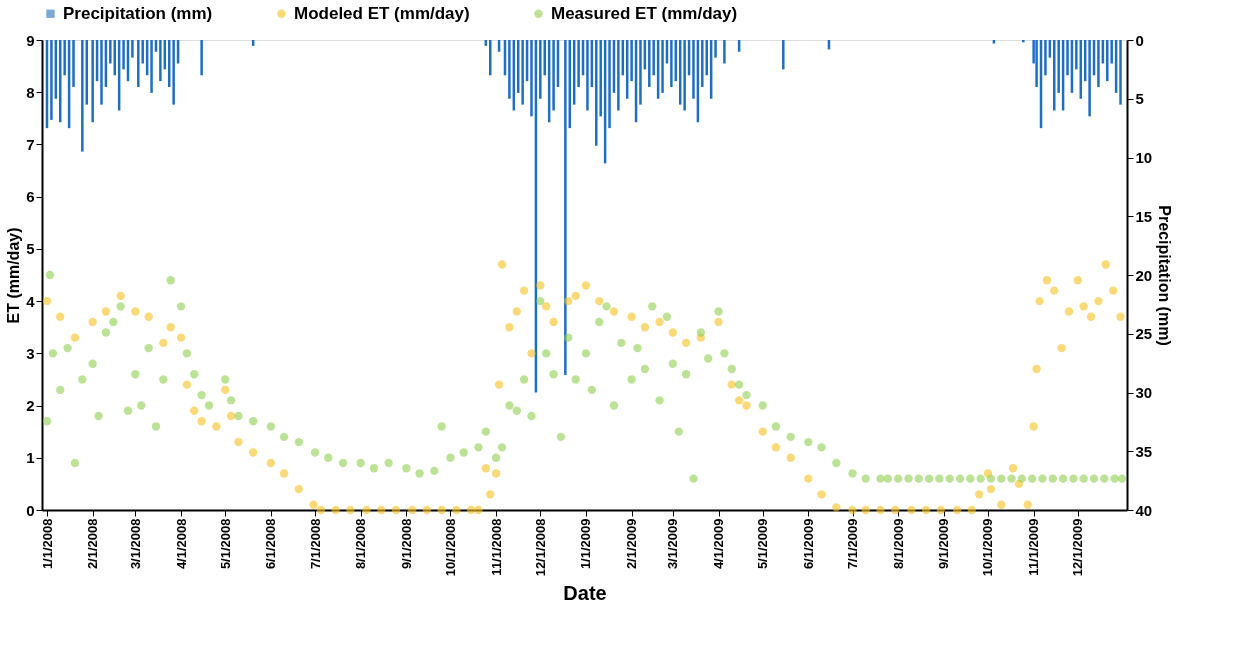 The height and width of the screenshot is (663, 1245). What do you see at coordinates (673, 544) in the screenshot?
I see `x-tick-label: 3/1/2009` at bounding box center [673, 544].